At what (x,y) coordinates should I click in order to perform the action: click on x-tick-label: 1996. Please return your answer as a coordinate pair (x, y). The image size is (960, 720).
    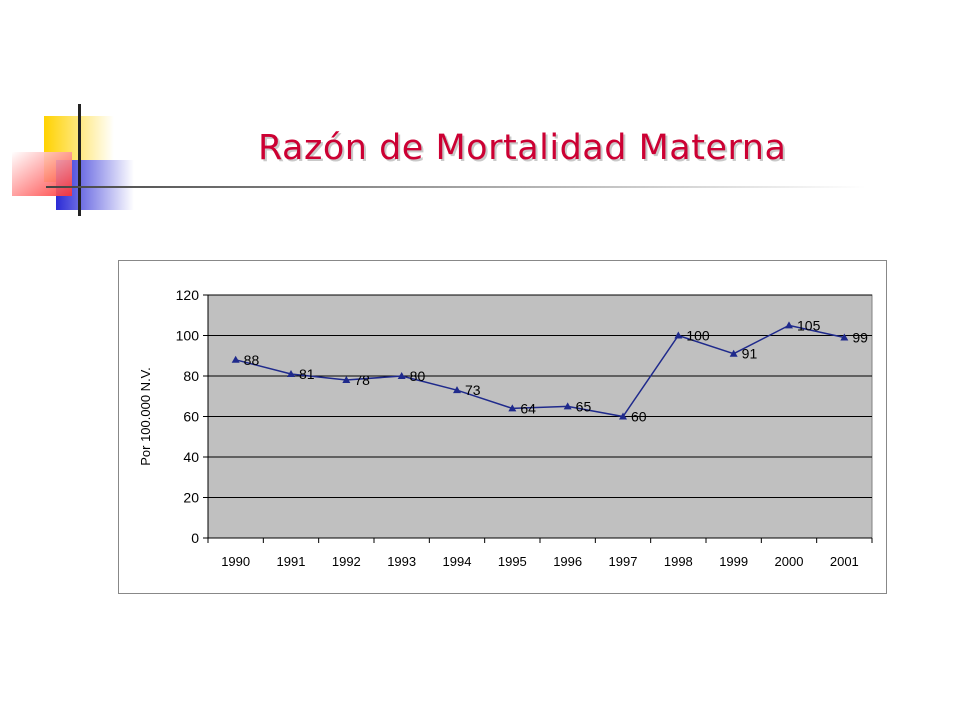
    Looking at the image, I should click on (567, 561).